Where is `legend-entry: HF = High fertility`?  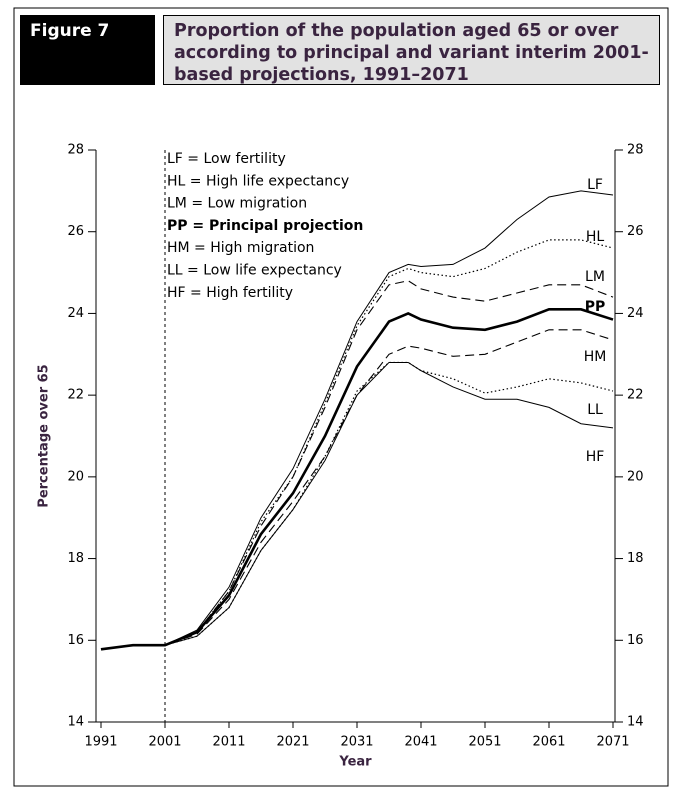
legend-entry: HF = High fertility is located at coordinates (230, 293).